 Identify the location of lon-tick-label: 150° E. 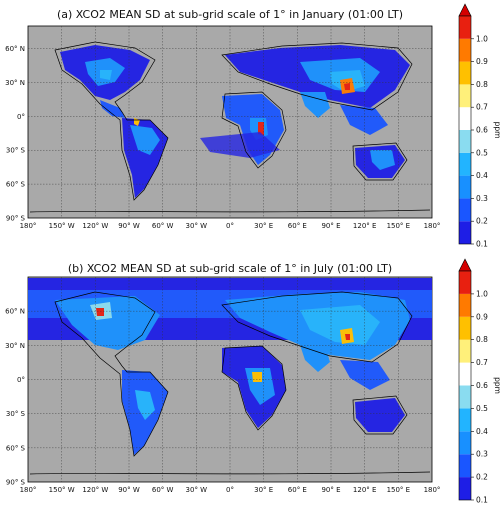
(399, 490).